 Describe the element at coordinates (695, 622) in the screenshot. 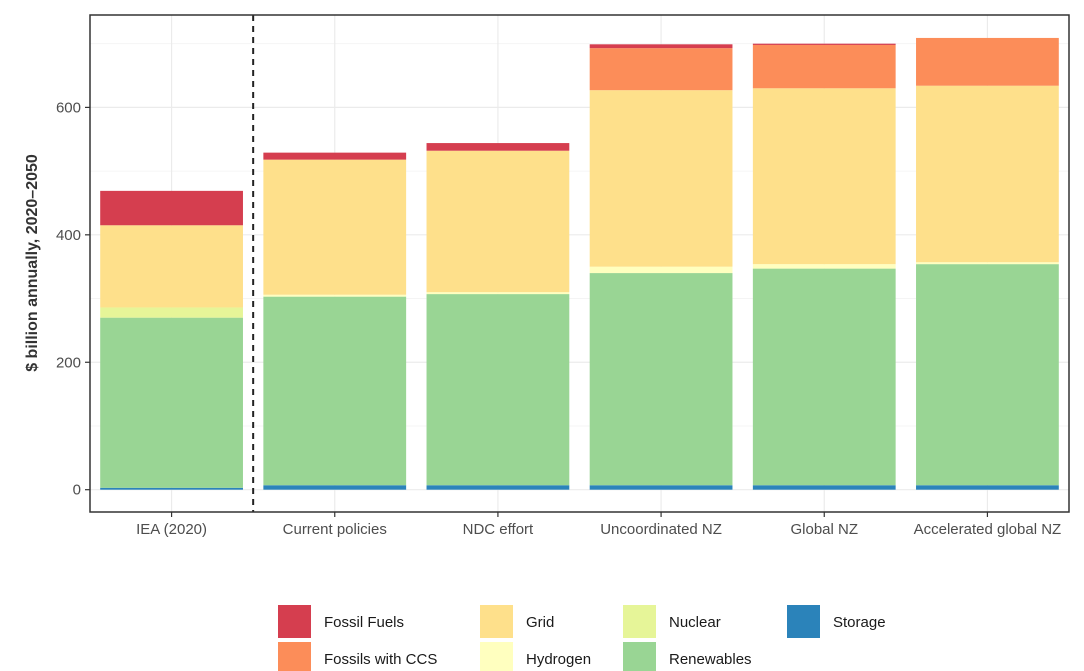

I see `legend-label: Nuclear` at that location.